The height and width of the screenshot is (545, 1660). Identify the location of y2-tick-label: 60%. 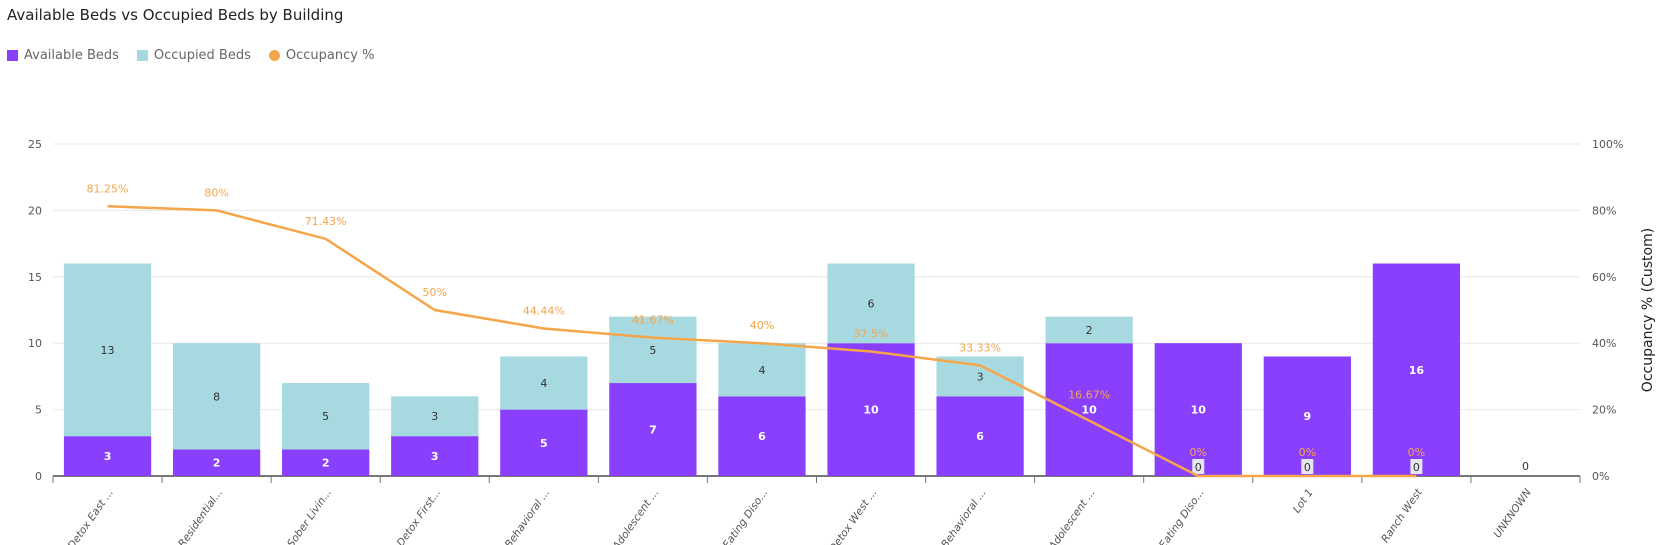
(1604, 277).